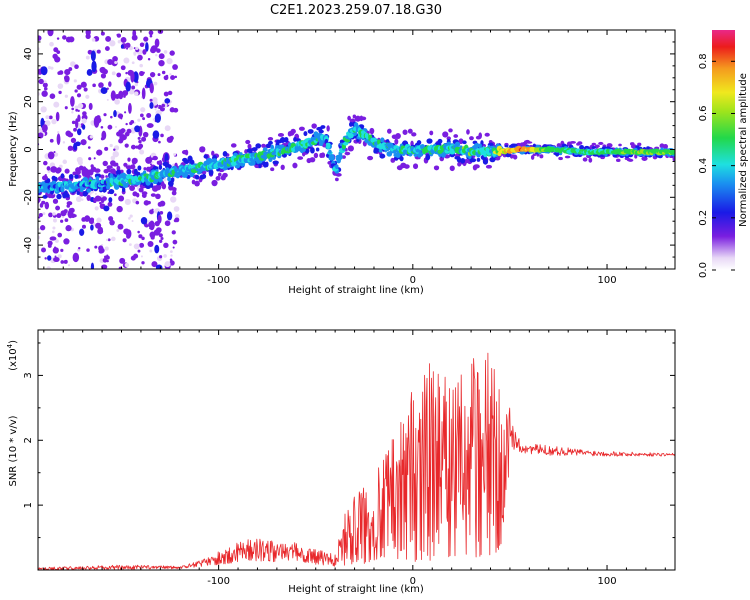 The width and height of the screenshot is (750, 600). Describe the element at coordinates (28, 101) in the screenshot. I see `y-tick-label: 20` at that location.